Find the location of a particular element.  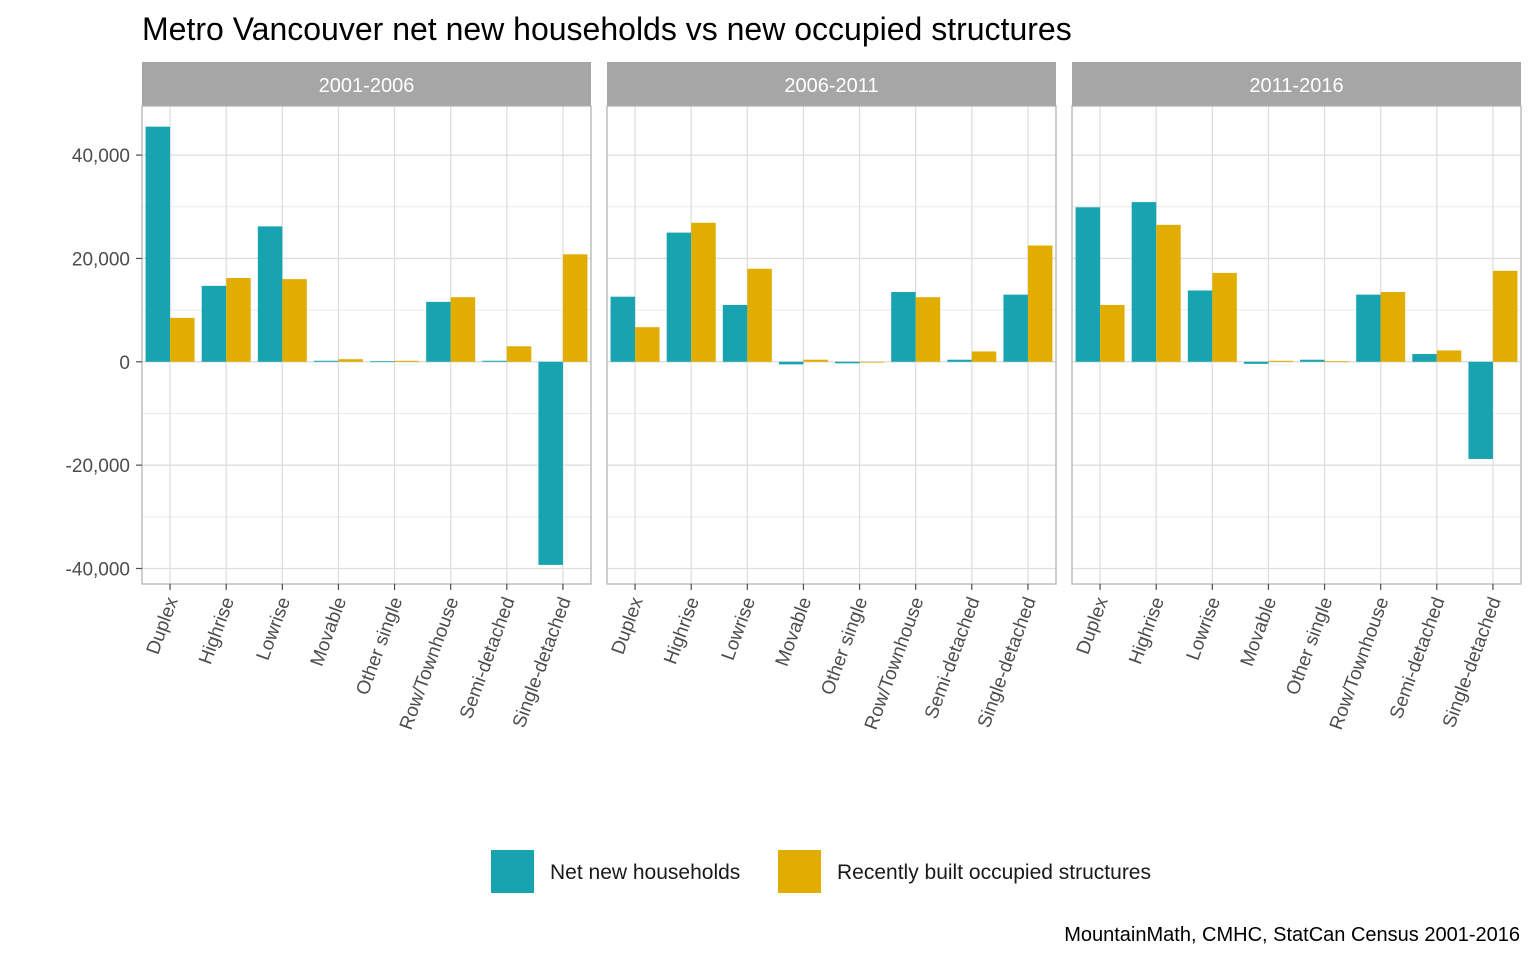

legend-label: Net new households is located at coordinates (645, 872).